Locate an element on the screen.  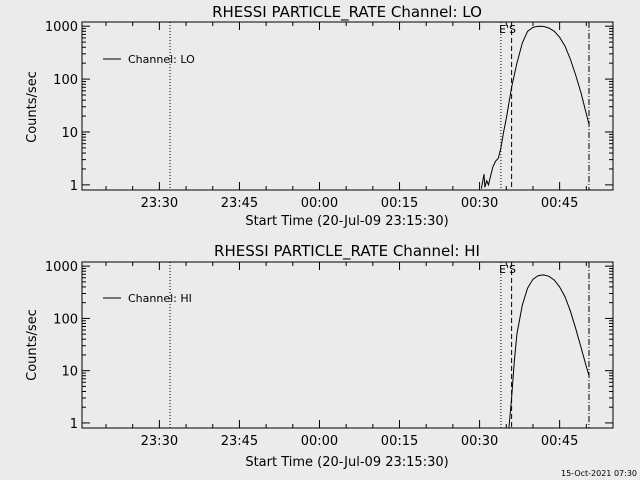
legend-label: Channel: LO is located at coordinates (161, 59).